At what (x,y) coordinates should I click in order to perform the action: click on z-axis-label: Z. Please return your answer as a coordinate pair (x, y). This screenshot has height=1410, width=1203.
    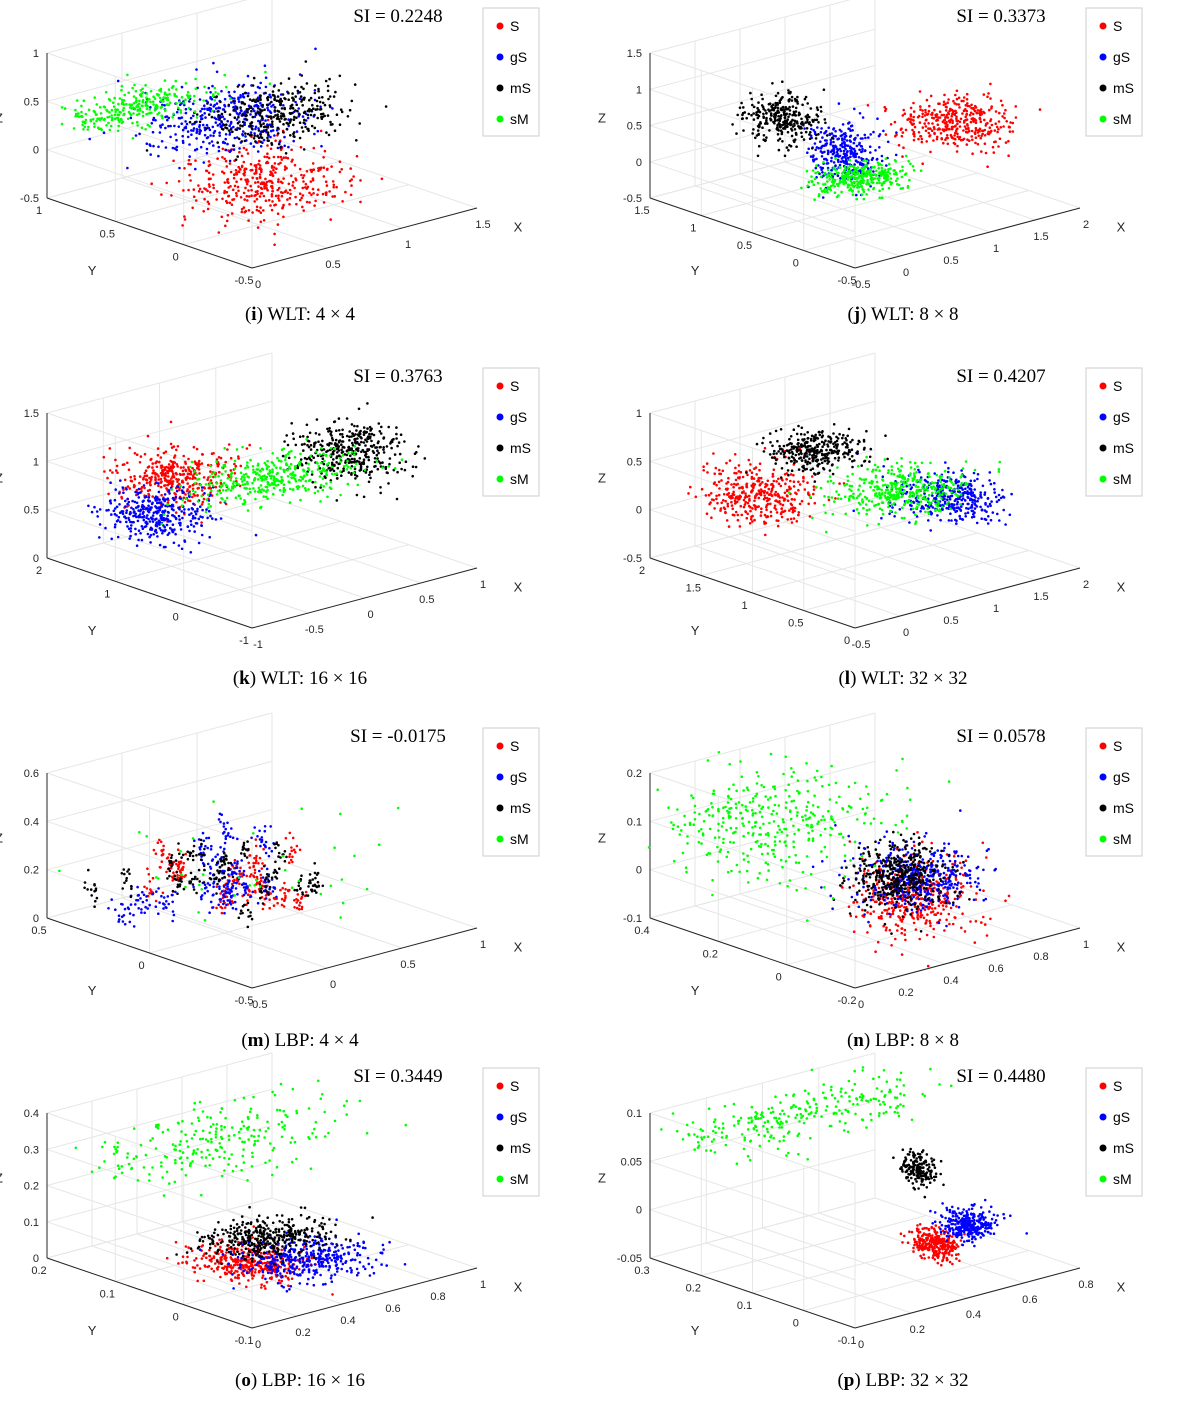
    Looking at the image, I should click on (1, 477).